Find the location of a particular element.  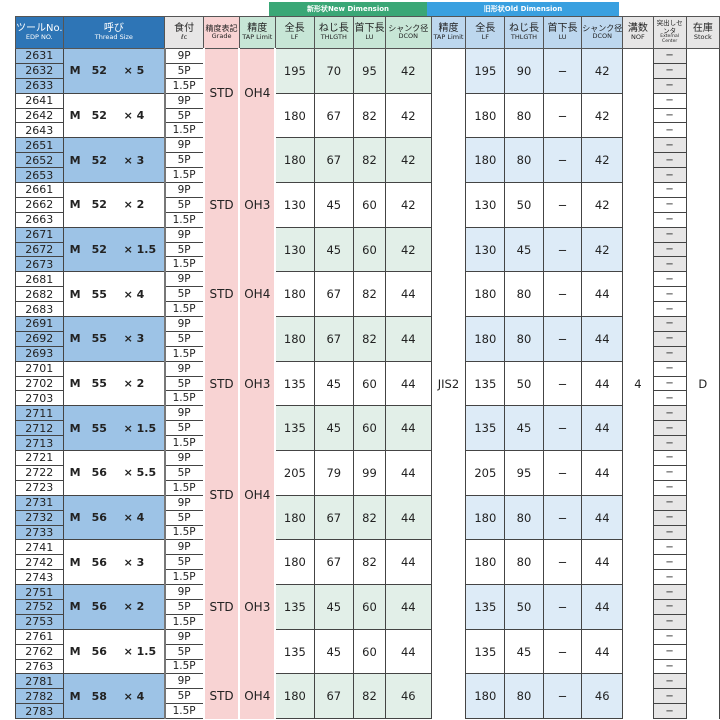

column-header-edp-no: ツールNo. EDP NO. is located at coordinates (39, 32).